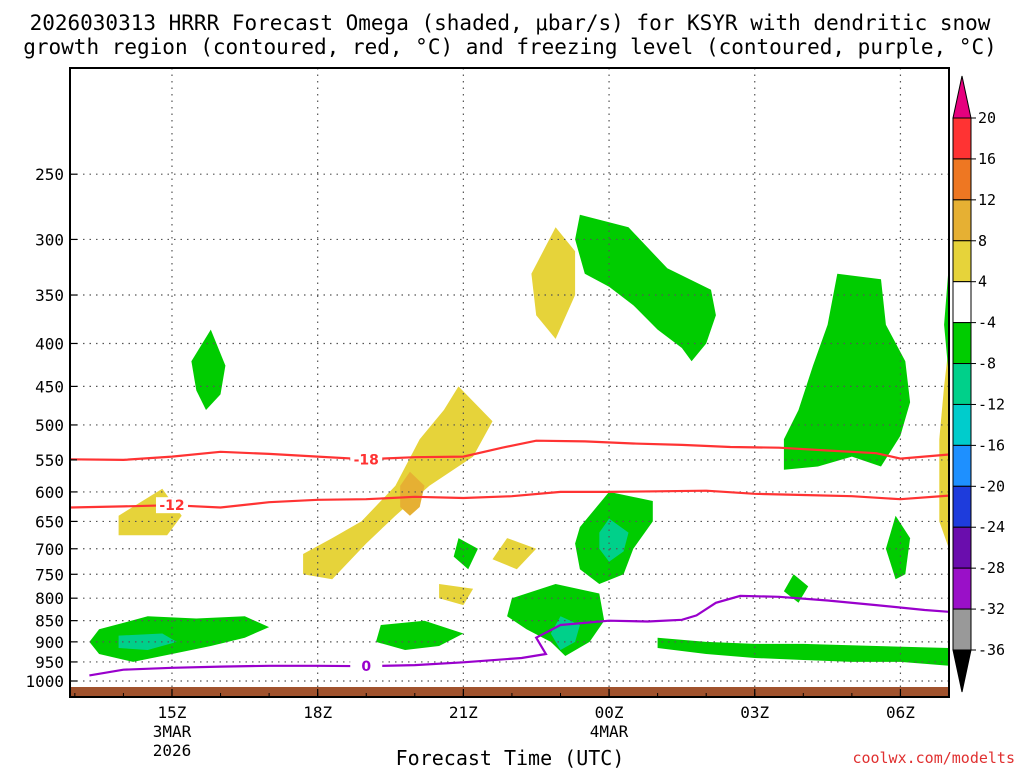 This screenshot has height=768, width=1024. I want to click on xtick-year-15Z: 2026, so click(172, 750).